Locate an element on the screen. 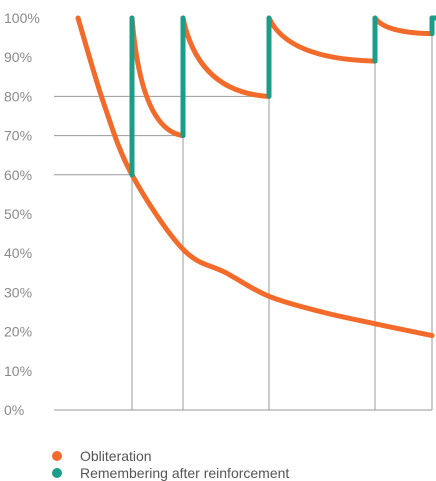 This screenshot has width=436, height=481. legend-label-obliteration: Obliteration is located at coordinates (116, 455).